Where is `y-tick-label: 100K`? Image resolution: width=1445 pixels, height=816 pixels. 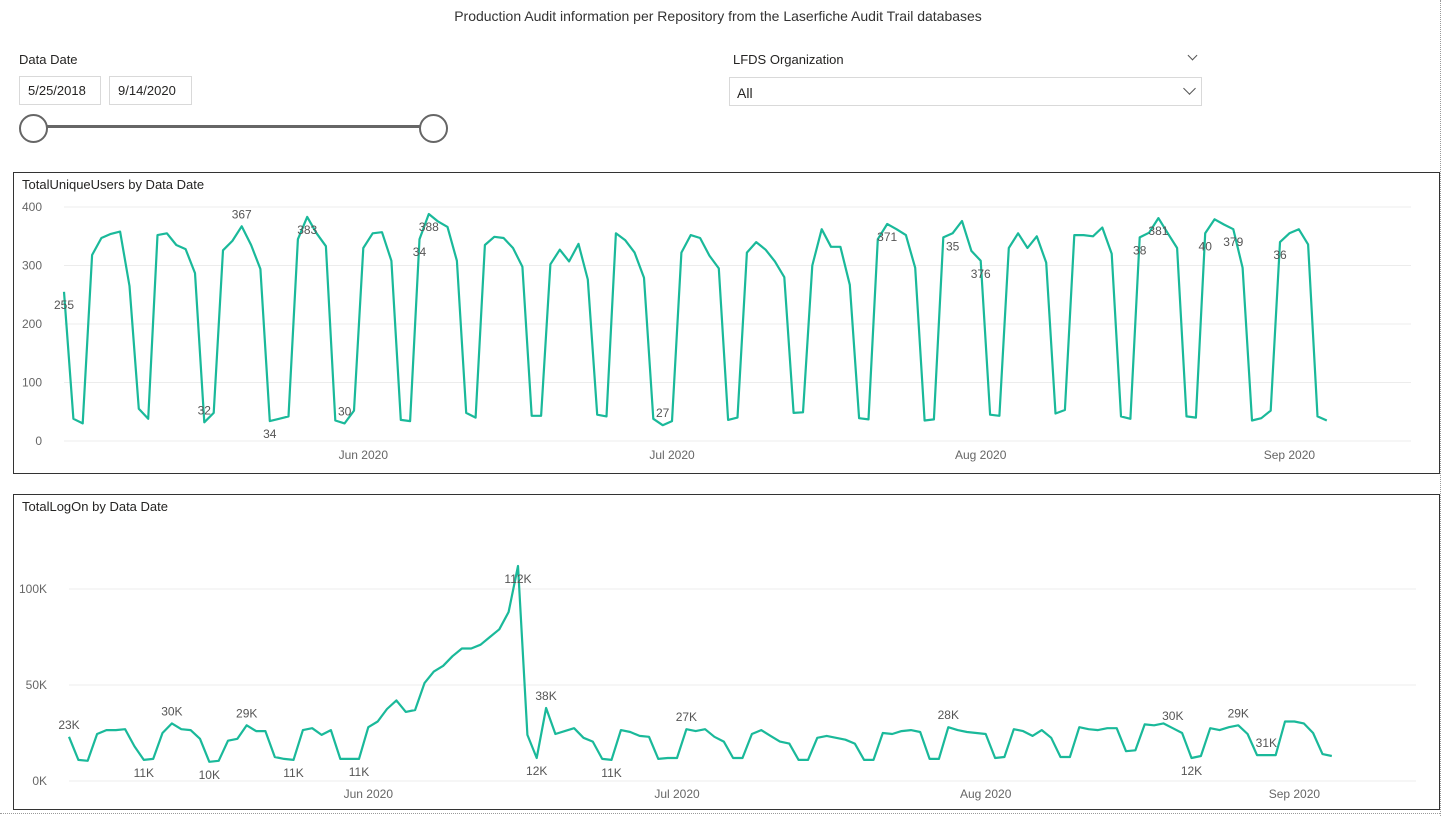 y-tick-label: 100K is located at coordinates (33, 589).